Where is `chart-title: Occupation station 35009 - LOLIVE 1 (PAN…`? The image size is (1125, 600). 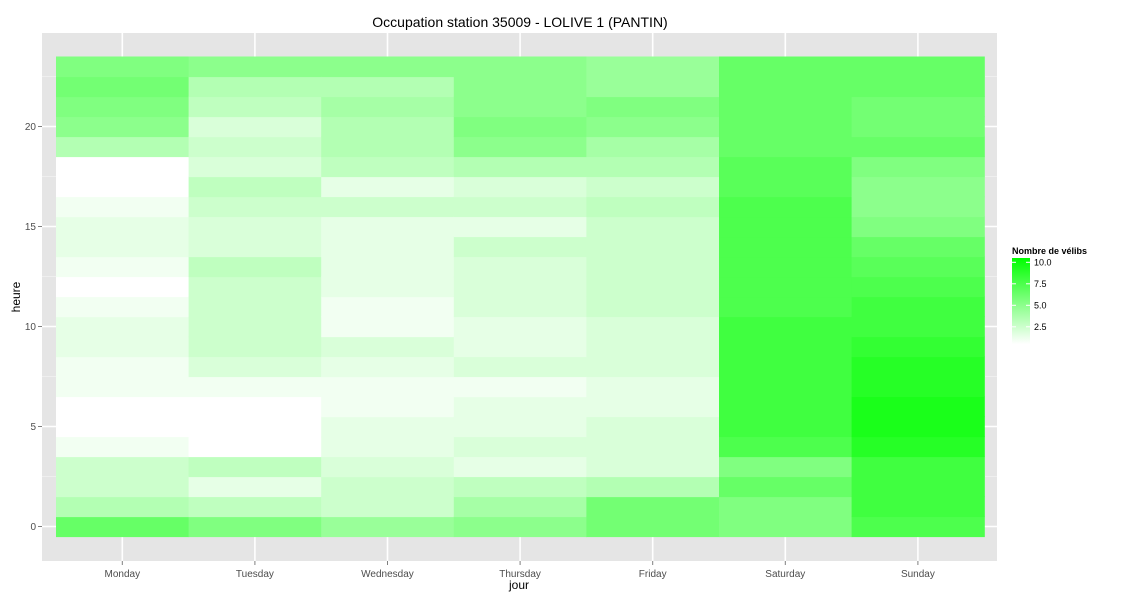 chart-title: Occupation station 35009 - LOLIVE 1 (PAN… is located at coordinates (520, 22).